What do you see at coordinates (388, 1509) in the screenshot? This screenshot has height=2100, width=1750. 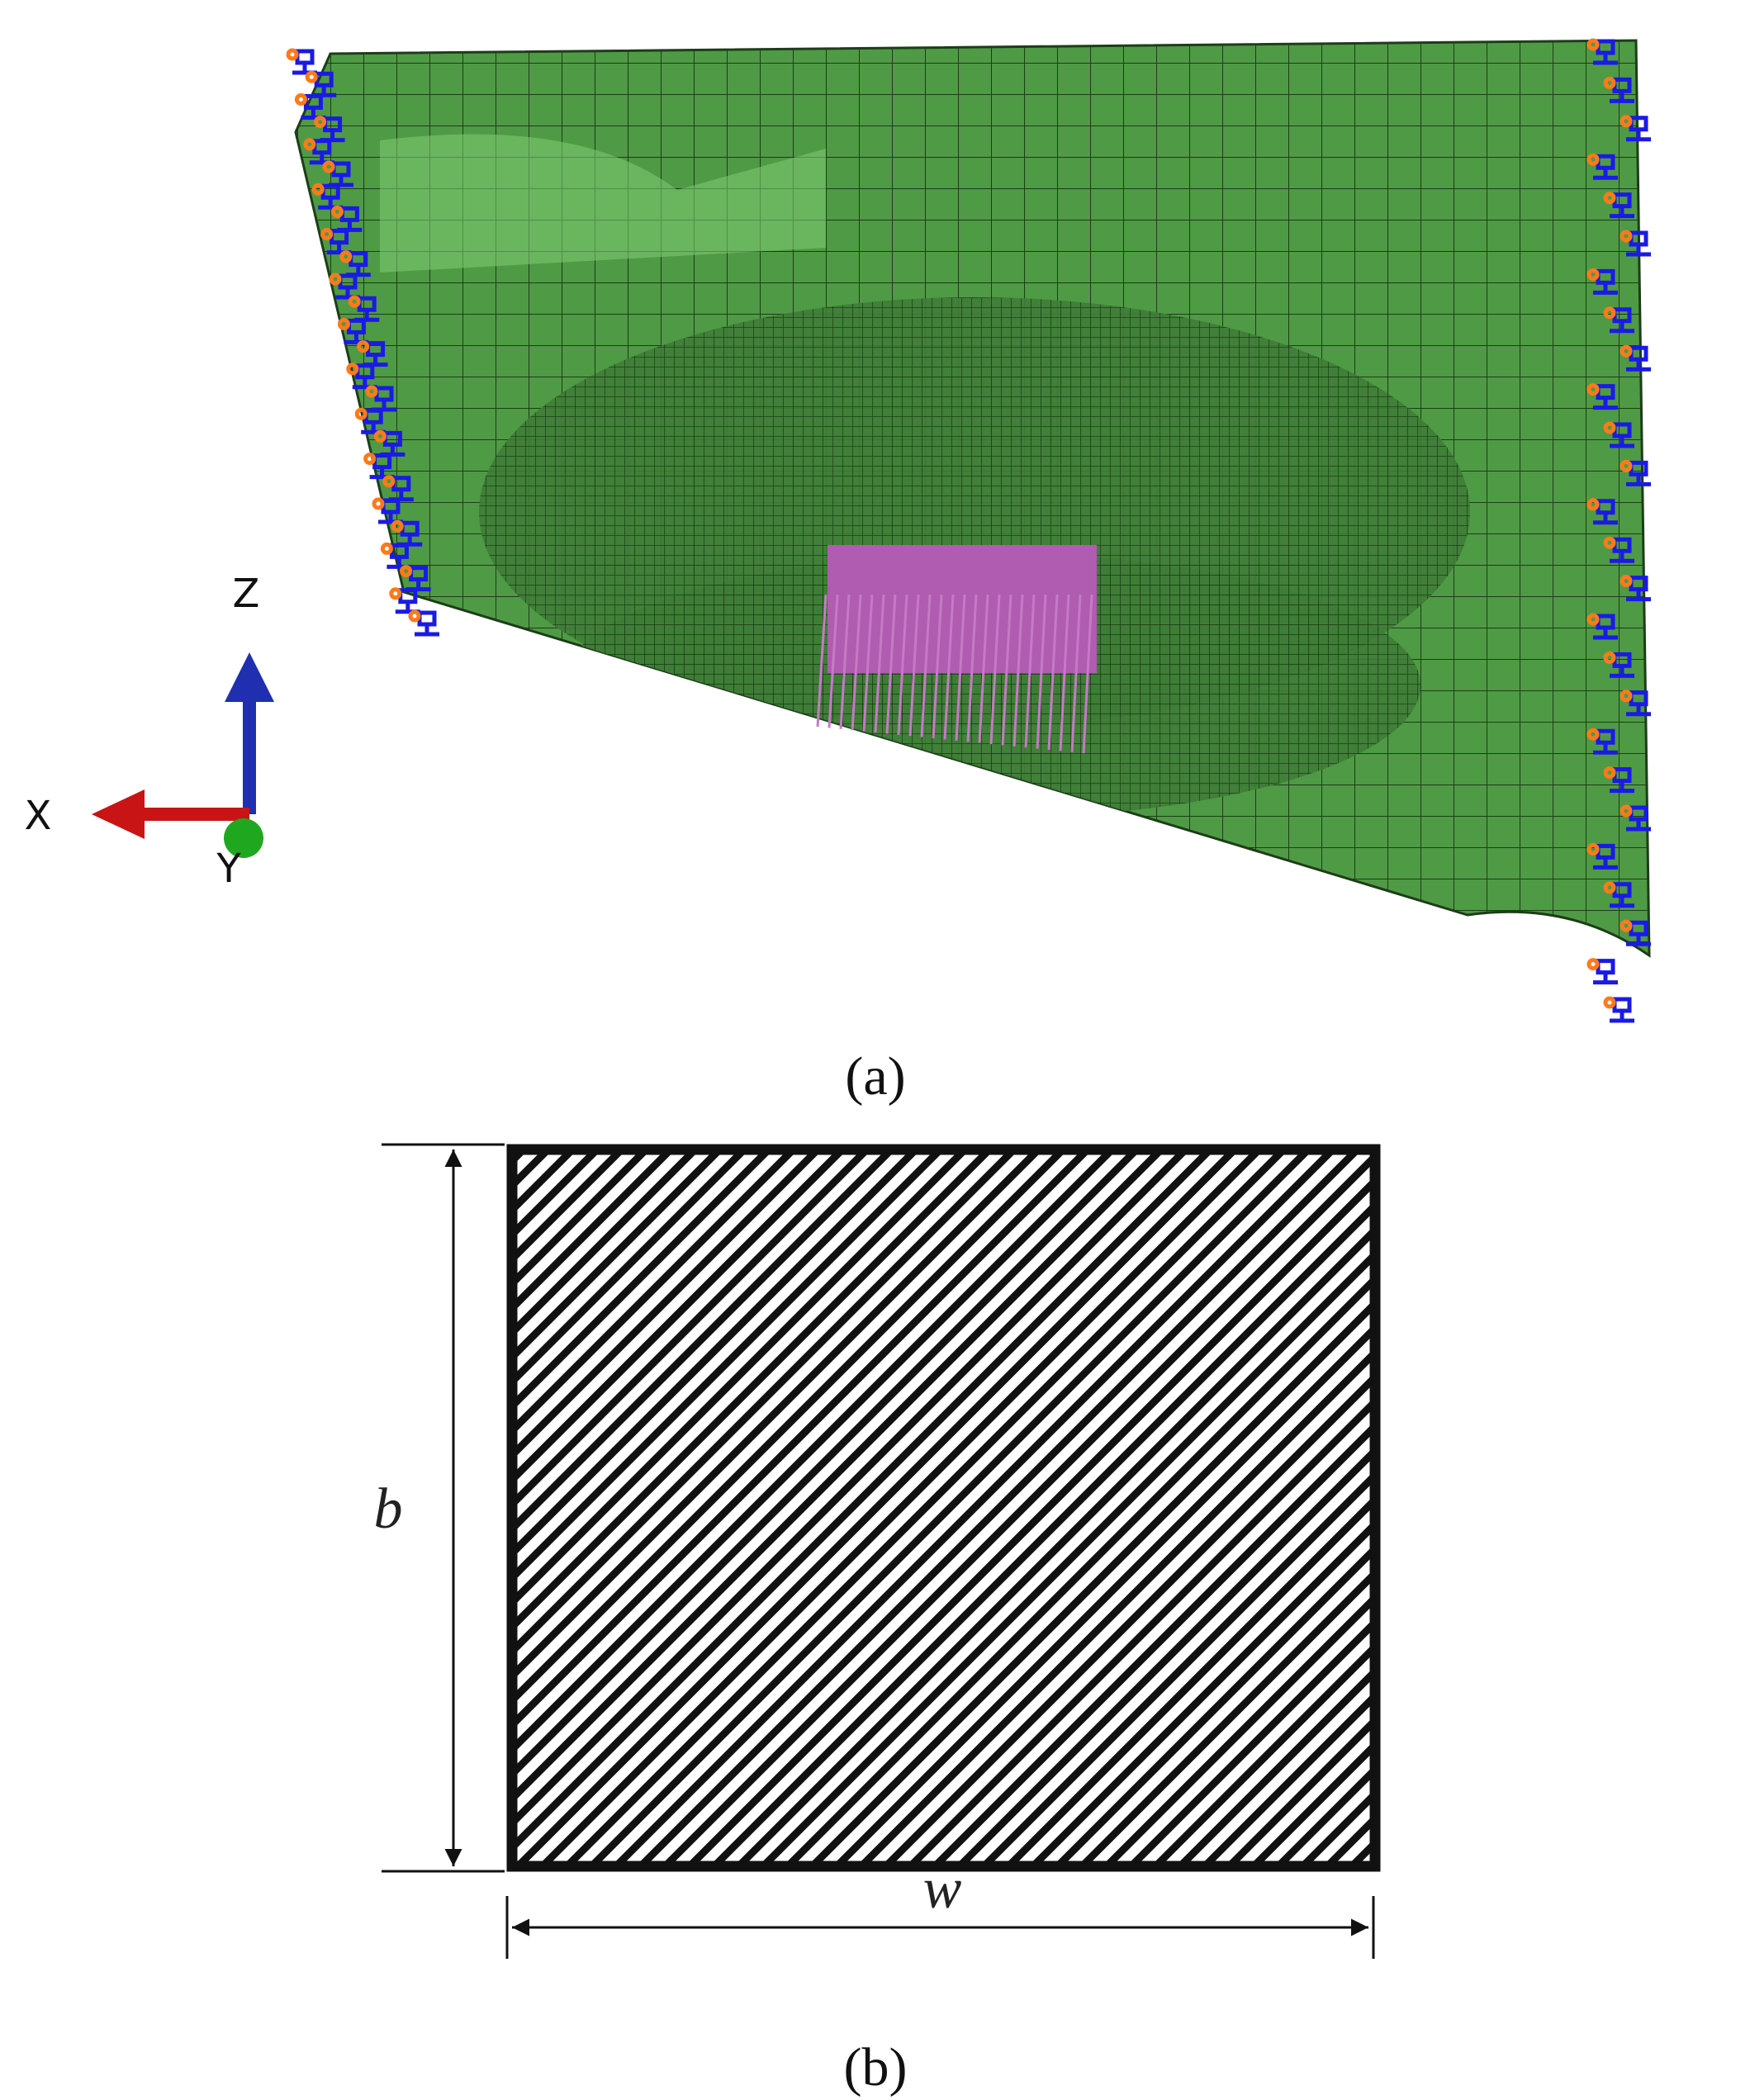 I see `height-label: b` at bounding box center [388, 1509].